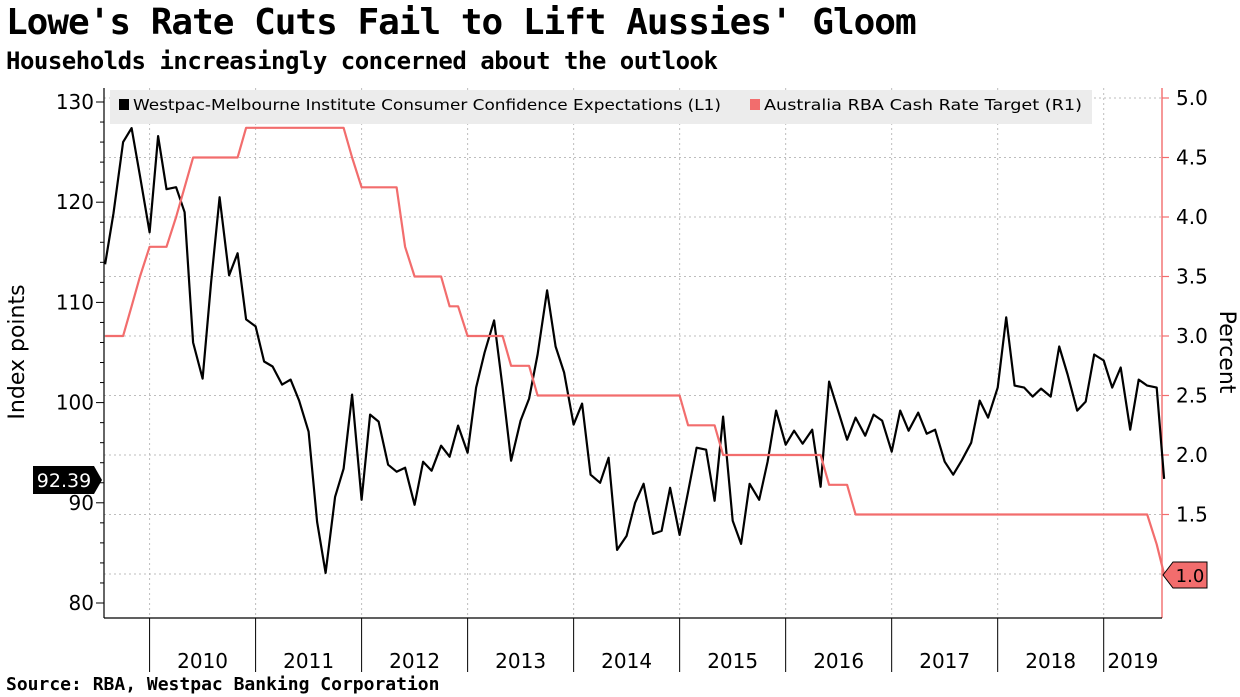 The height and width of the screenshot is (697, 1240). What do you see at coordinates (75, 202) in the screenshot?
I see `left-tick-label: 120` at bounding box center [75, 202].